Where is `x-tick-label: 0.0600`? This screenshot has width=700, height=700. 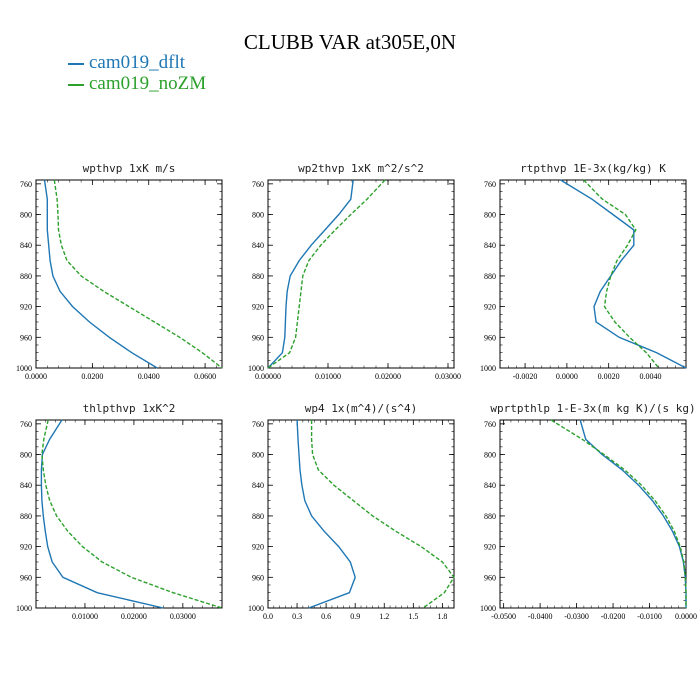 x-tick-label: 0.0600 is located at coordinates (205, 376).